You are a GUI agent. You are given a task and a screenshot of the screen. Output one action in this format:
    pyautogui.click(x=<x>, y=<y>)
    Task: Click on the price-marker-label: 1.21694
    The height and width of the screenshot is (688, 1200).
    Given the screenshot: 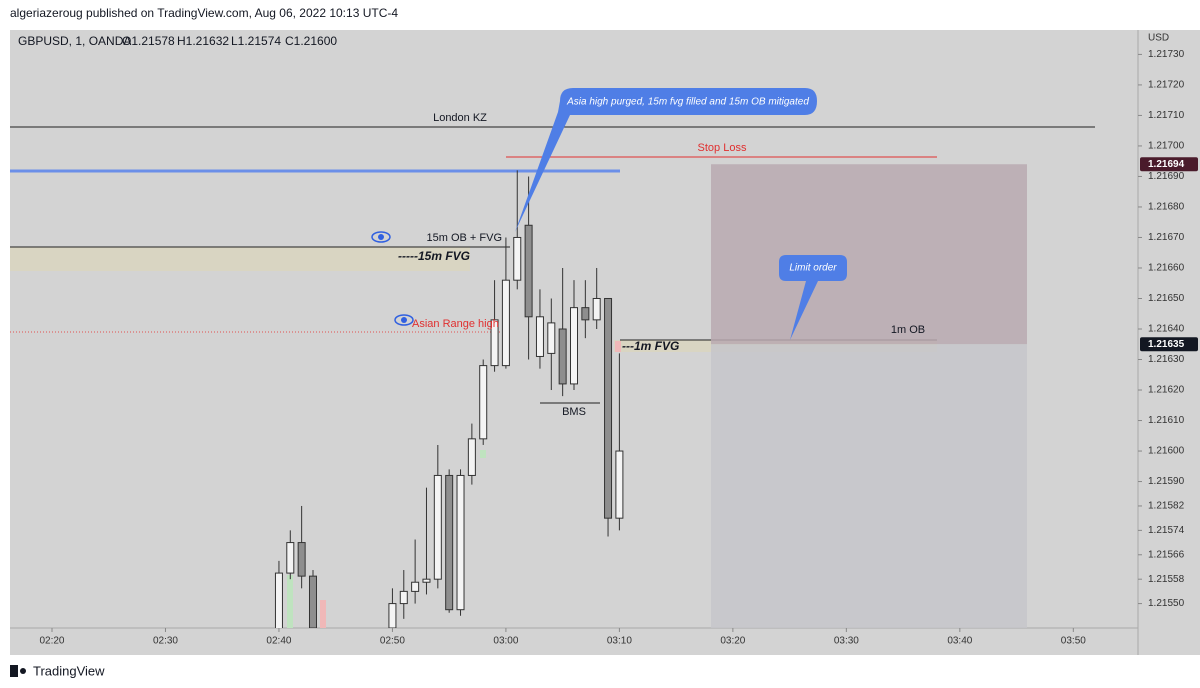 What is the action you would take?
    pyautogui.click(x=1166, y=164)
    